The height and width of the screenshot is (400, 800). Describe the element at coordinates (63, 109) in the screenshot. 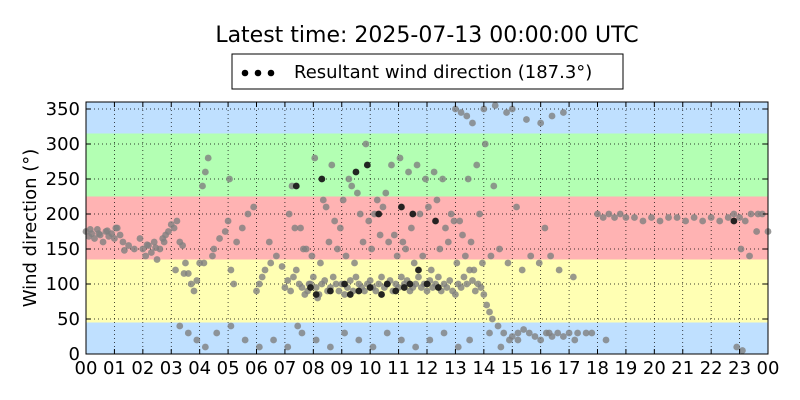

I see `y-tick-label: 350` at that location.